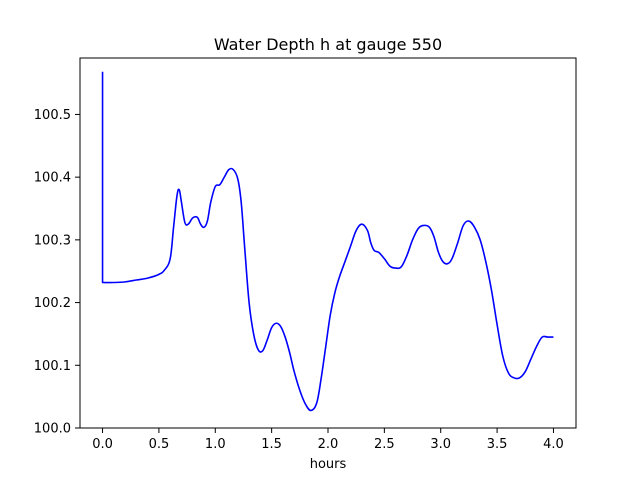 The image size is (640, 484). I want to click on x-tick-label: 0.5, so click(159, 444).